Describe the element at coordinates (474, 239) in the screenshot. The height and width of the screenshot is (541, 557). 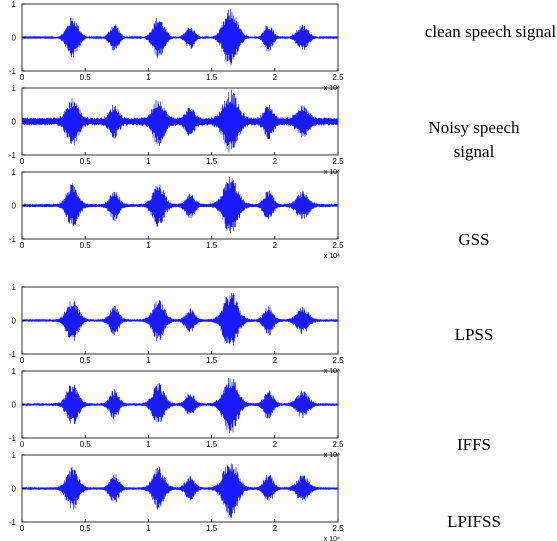
I see `label-gss: GSS` at that location.